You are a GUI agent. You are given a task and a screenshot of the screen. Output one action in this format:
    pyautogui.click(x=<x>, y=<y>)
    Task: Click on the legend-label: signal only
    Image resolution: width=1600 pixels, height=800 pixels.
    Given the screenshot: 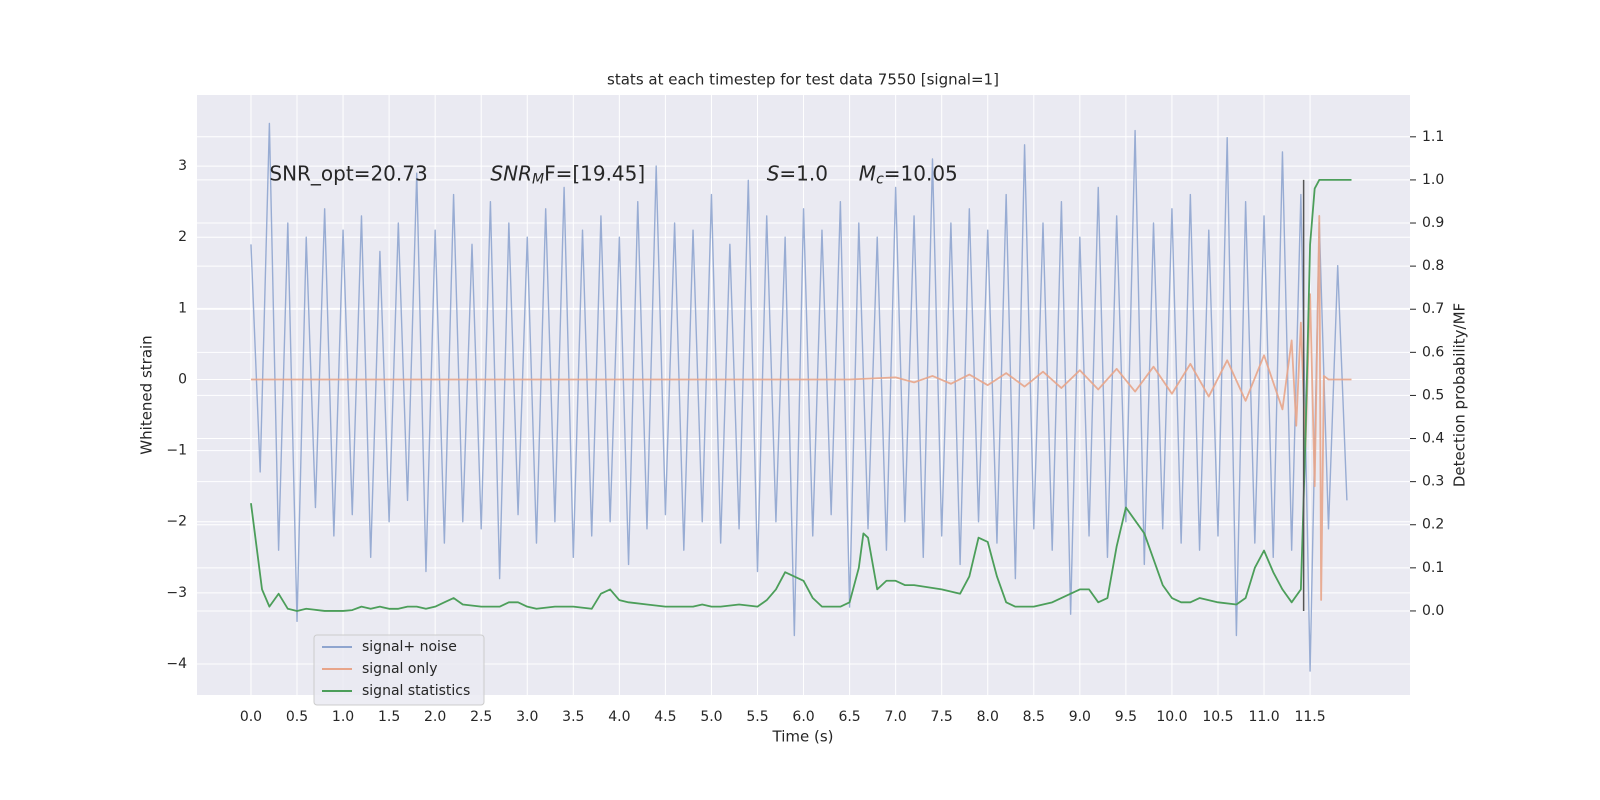 What is the action you would take?
    pyautogui.click(x=399, y=669)
    